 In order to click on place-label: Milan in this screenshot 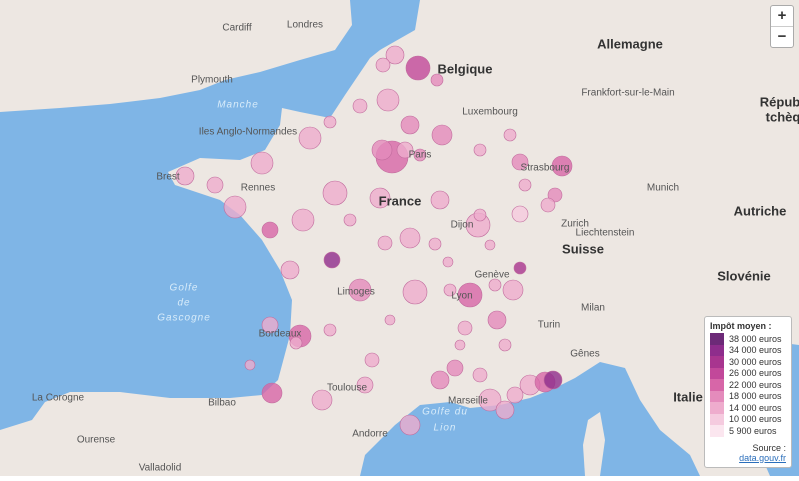, I will do `click(593, 308)`.